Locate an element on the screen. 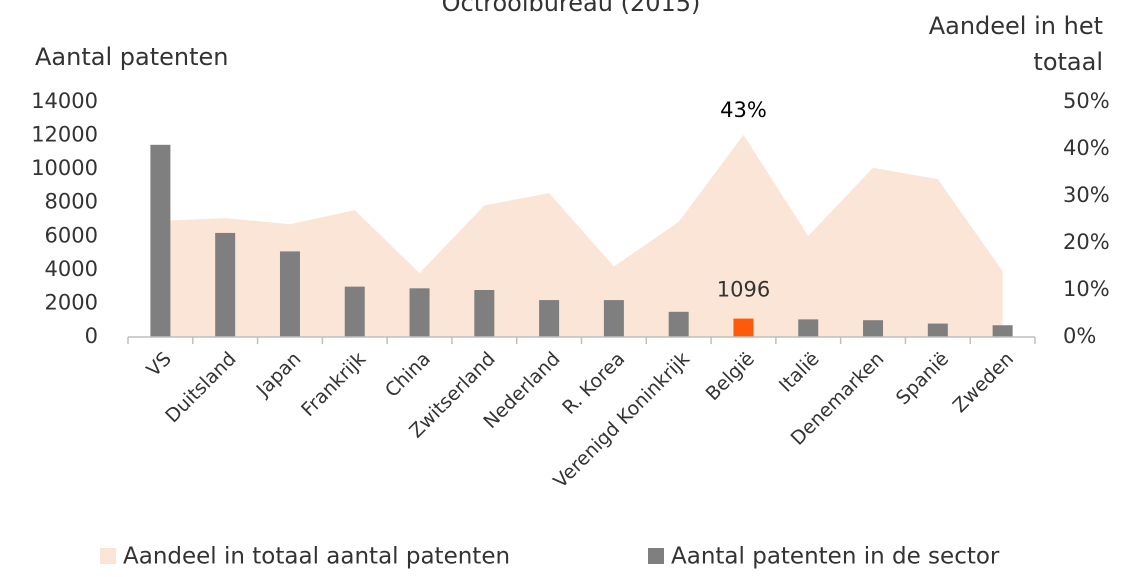 This screenshot has height=577, width=1142. y2-tick-label: 10% is located at coordinates (1086, 289).